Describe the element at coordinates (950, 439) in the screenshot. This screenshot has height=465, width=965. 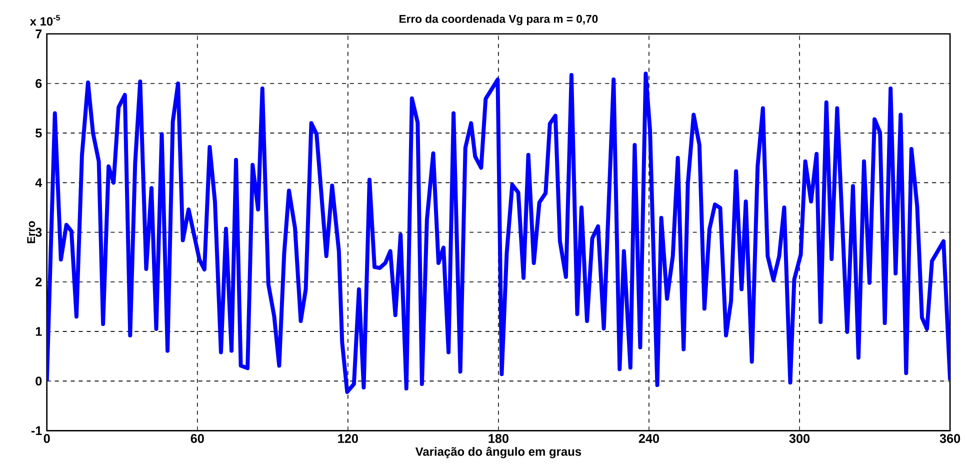
I see `x-tick-label: 360` at that location.